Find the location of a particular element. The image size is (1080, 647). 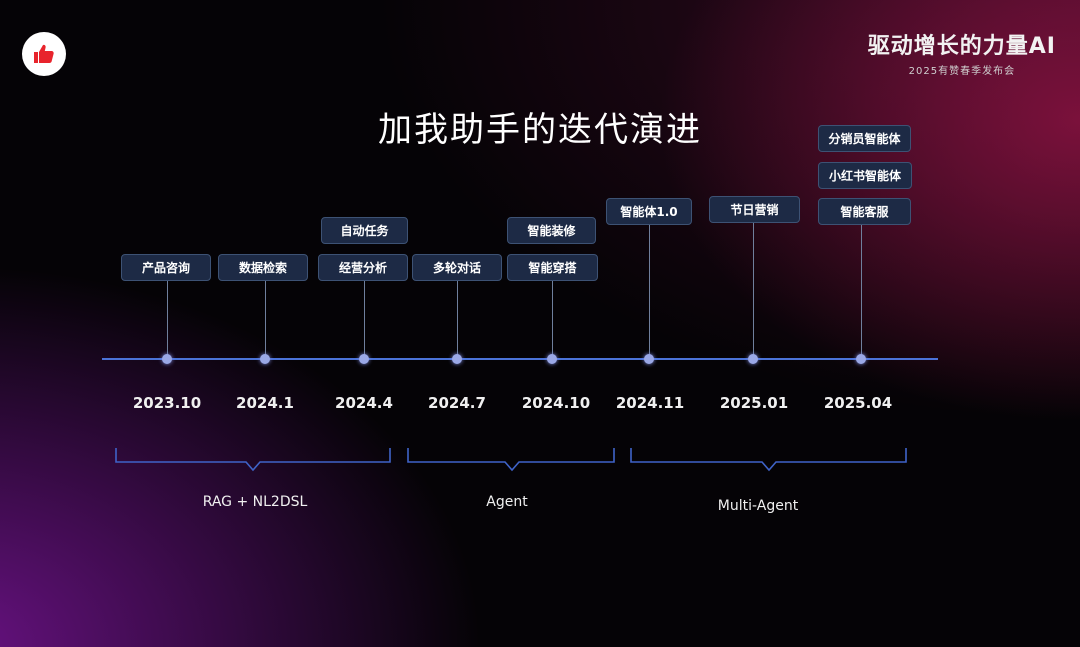

timeline-date: 2024.10 is located at coordinates (556, 403).